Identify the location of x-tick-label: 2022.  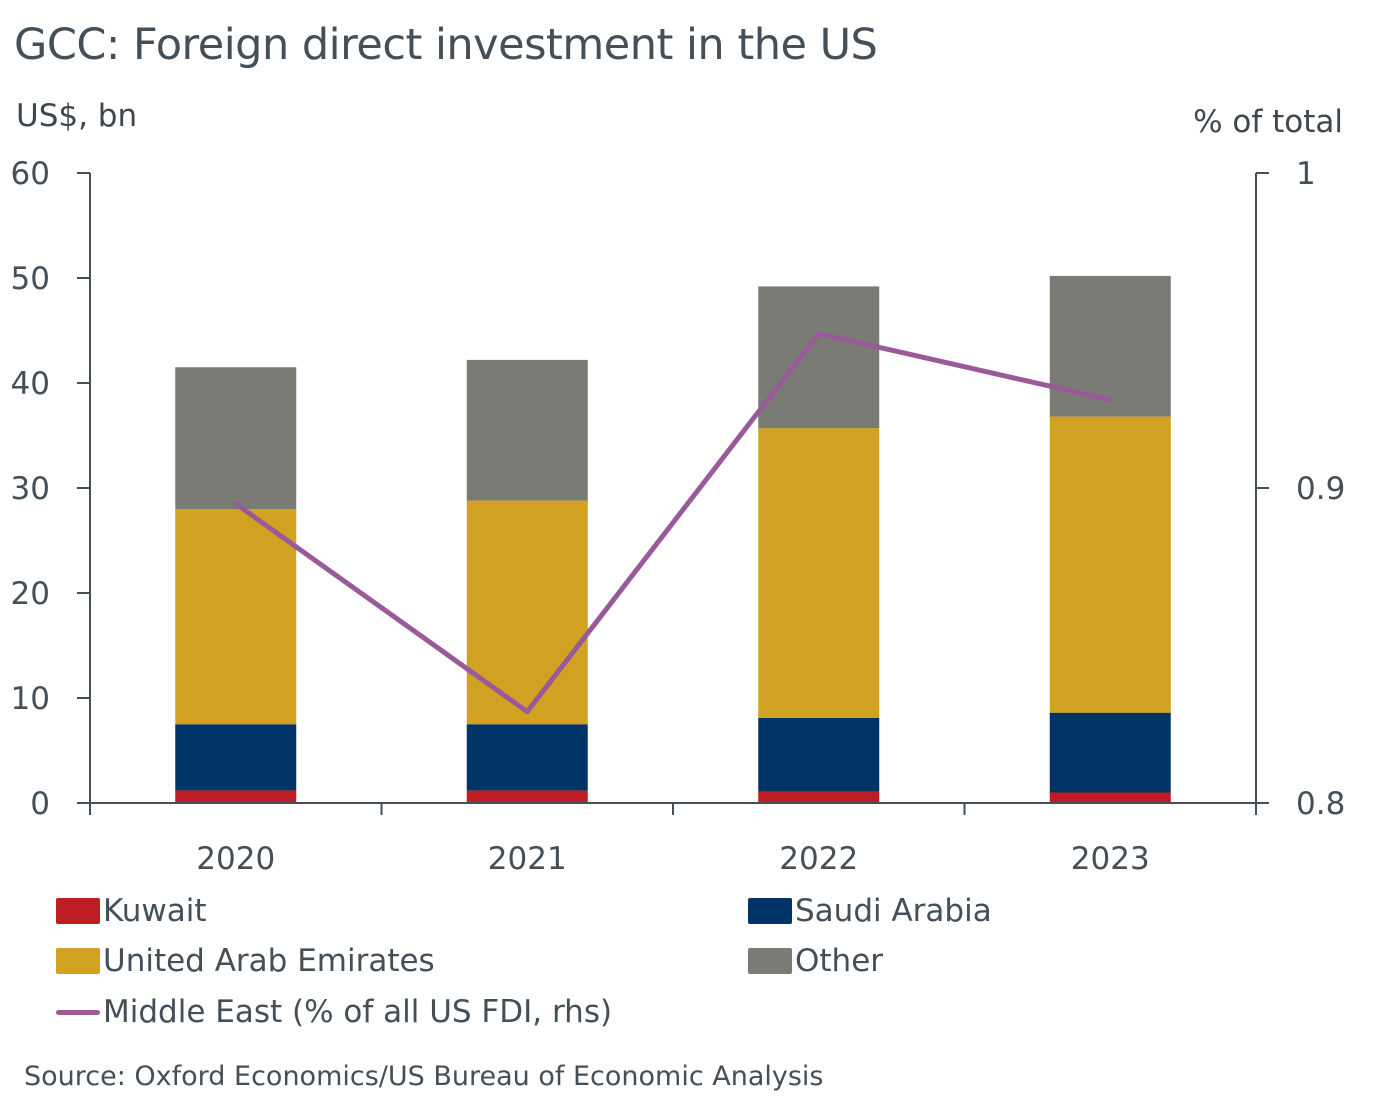
(818, 859).